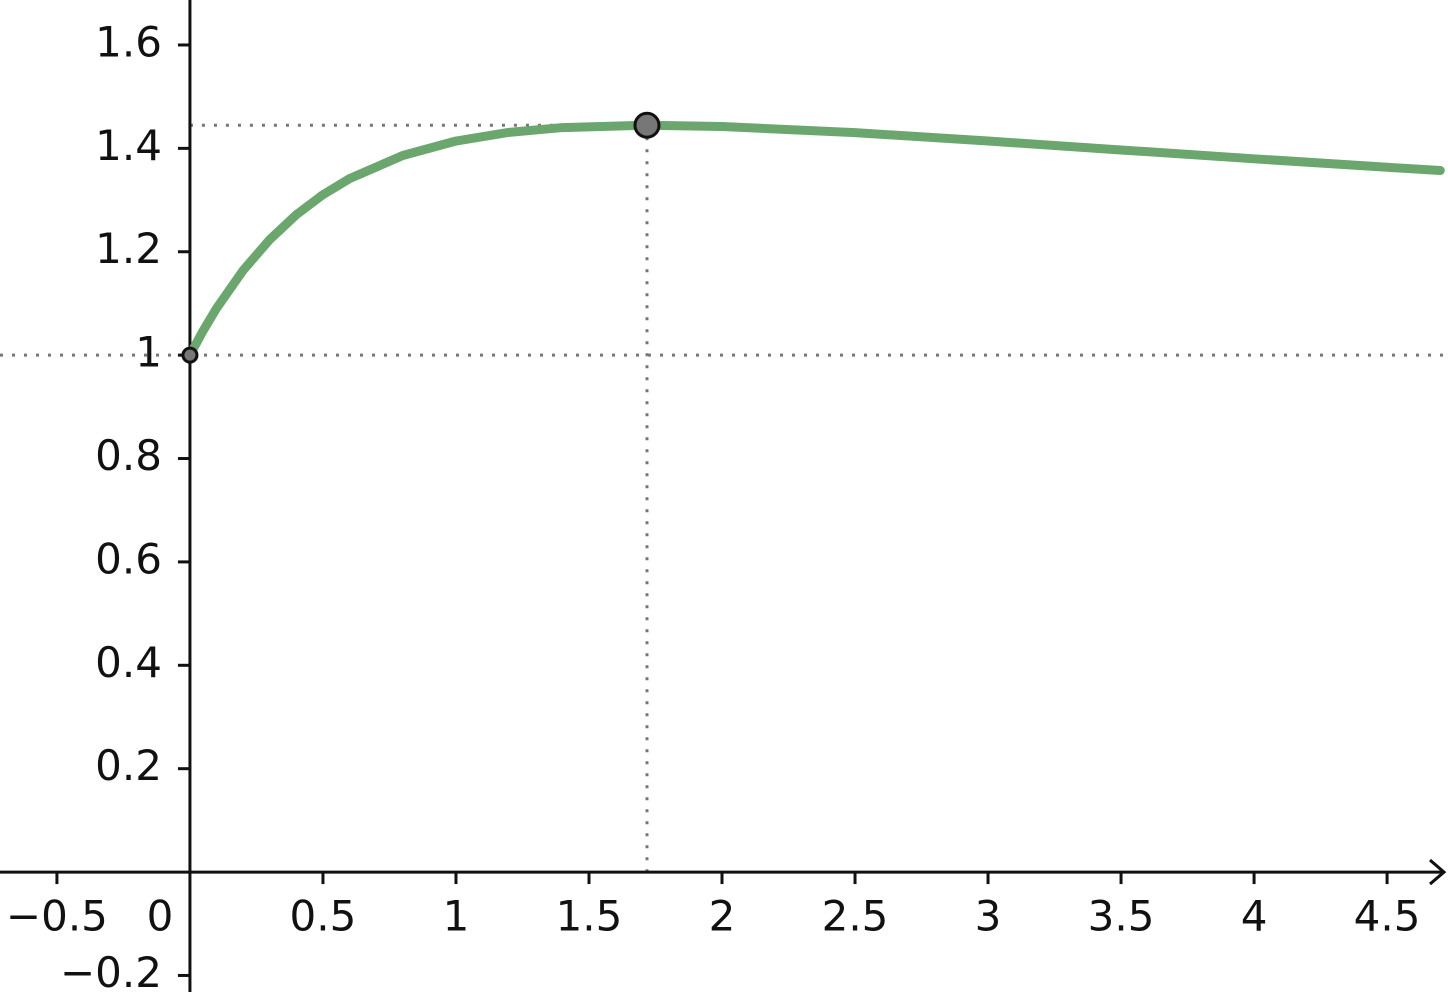 The height and width of the screenshot is (992, 1448). What do you see at coordinates (1387, 916) in the screenshot?
I see `x-tick-label: 4.5` at bounding box center [1387, 916].